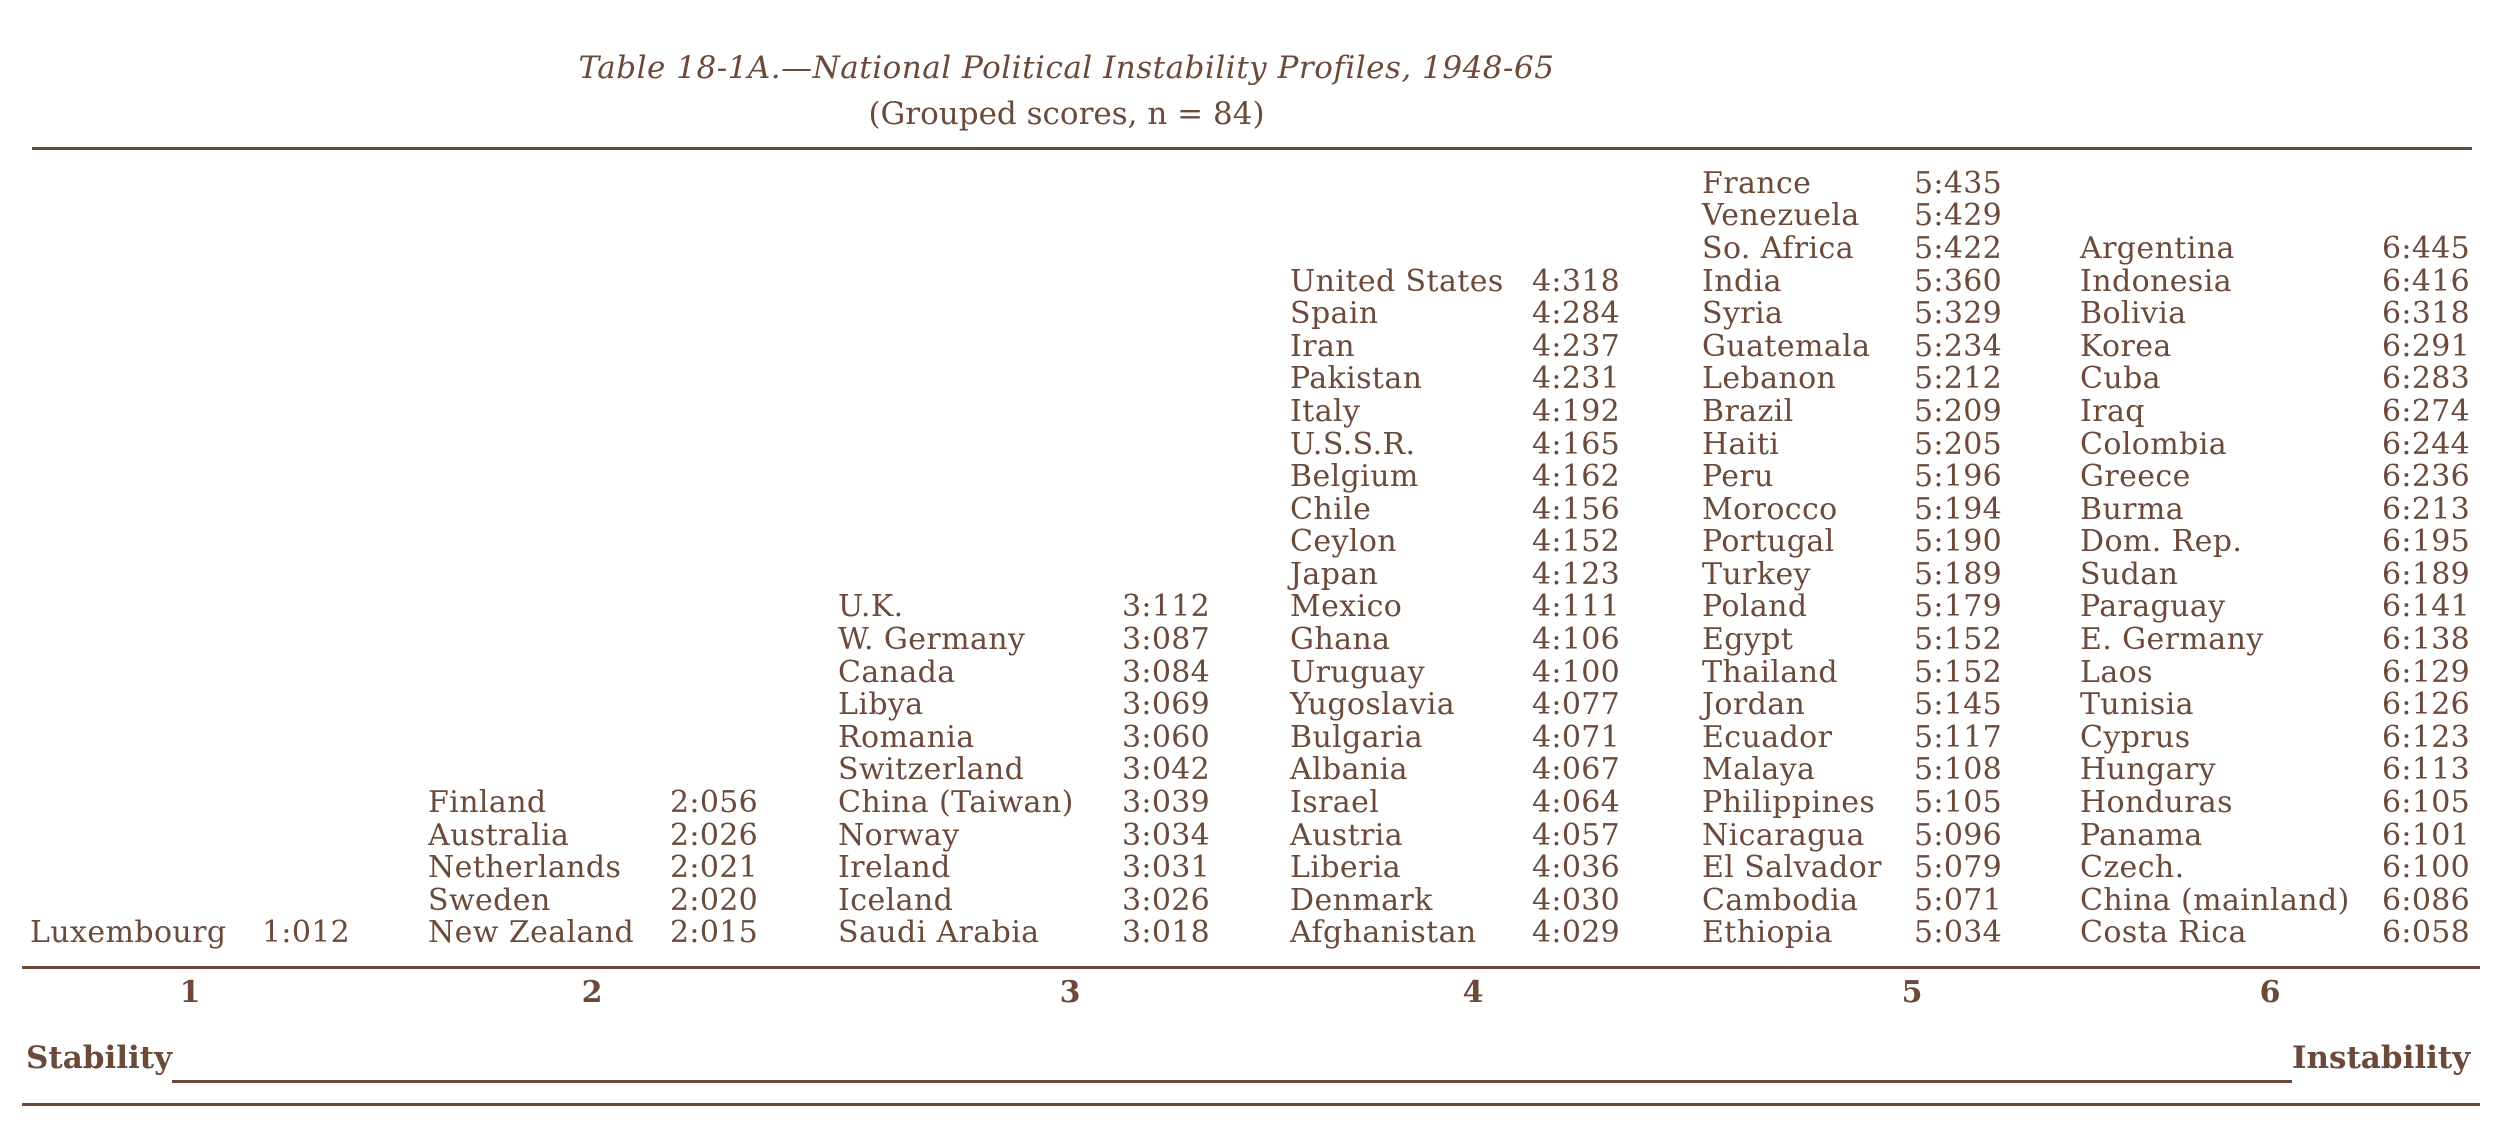 The width and height of the screenshot is (2500, 1126). I want to click on instability-score: 4:030, so click(1576, 900).